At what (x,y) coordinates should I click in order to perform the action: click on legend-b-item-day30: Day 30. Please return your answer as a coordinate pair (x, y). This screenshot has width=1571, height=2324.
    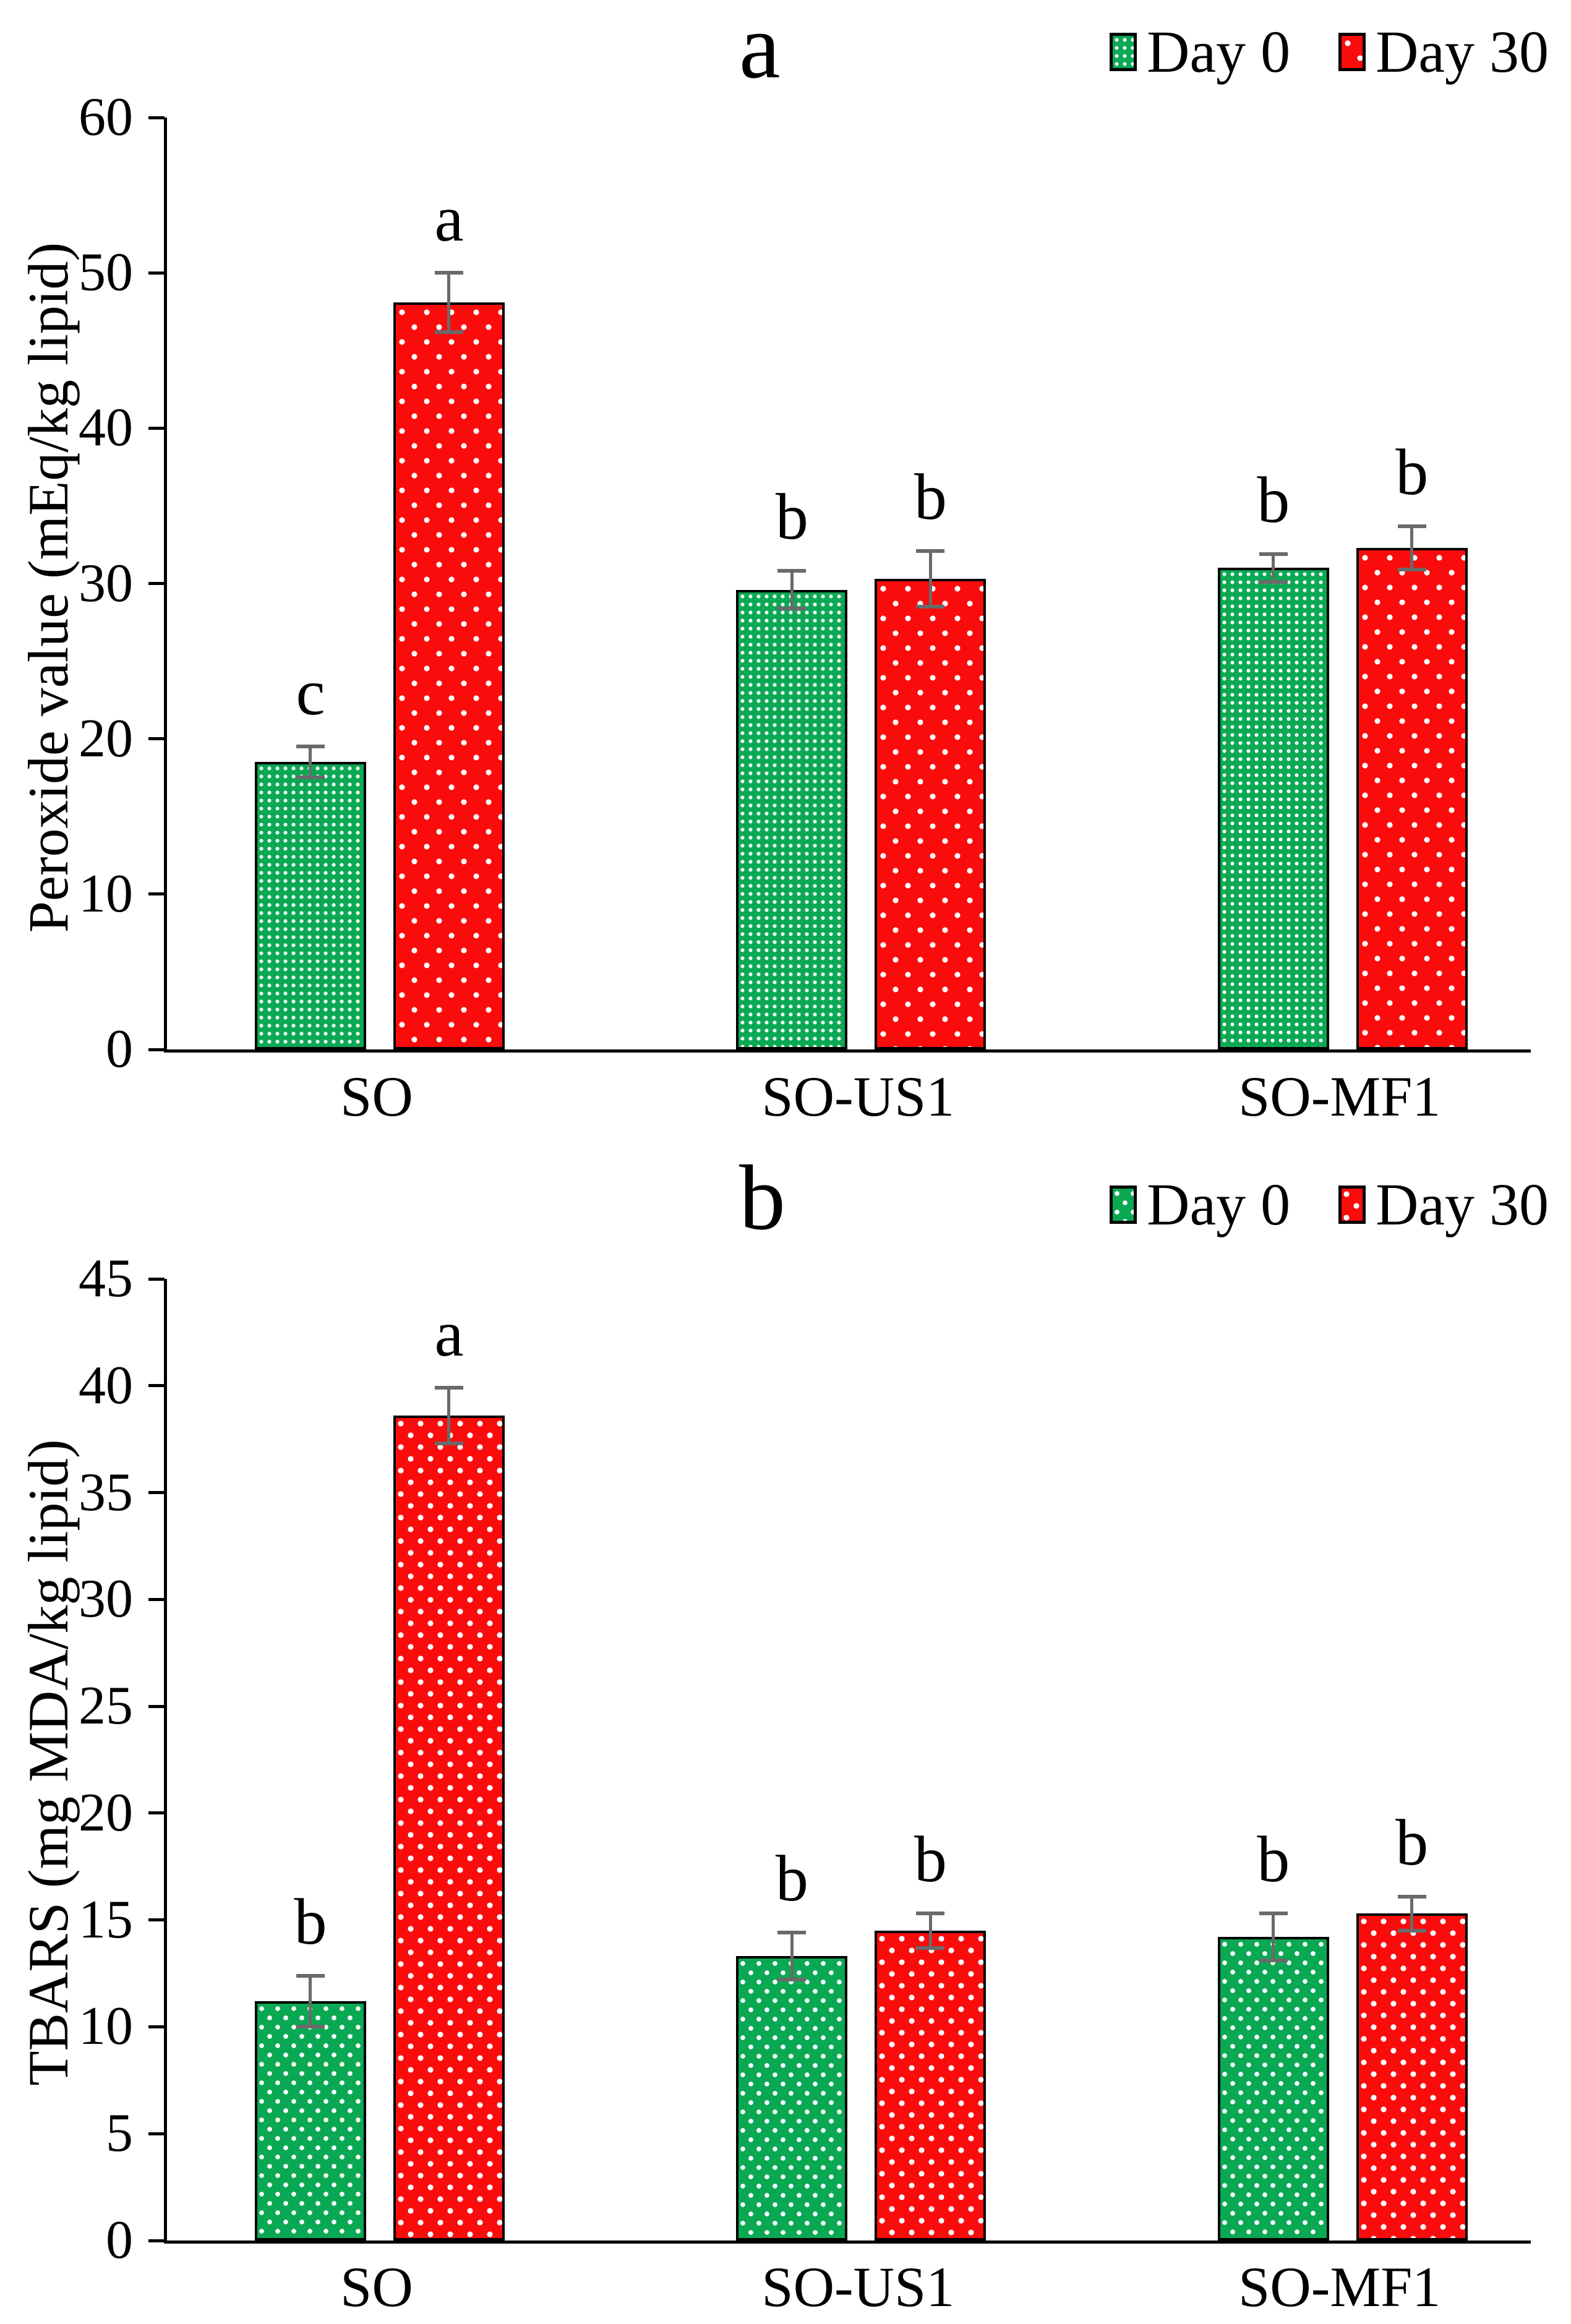
    Looking at the image, I should click on (1443, 1204).